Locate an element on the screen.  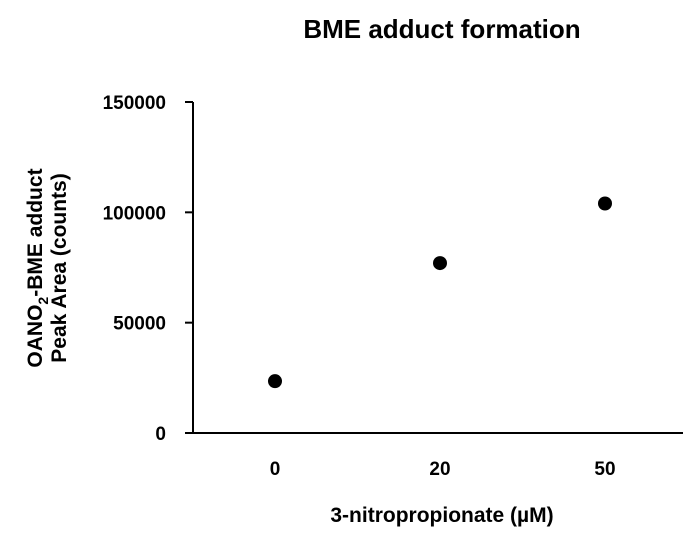
x-tick-label: 20 is located at coordinates (439, 469).